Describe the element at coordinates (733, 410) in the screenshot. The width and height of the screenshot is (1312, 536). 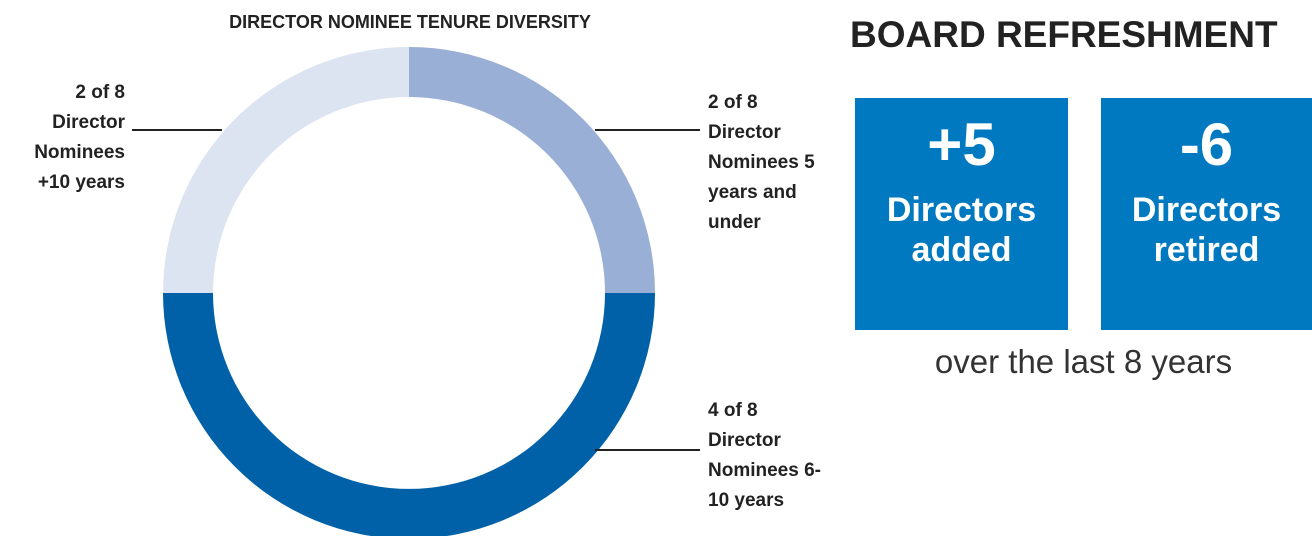
I see `value-label: 4 of 8` at that location.